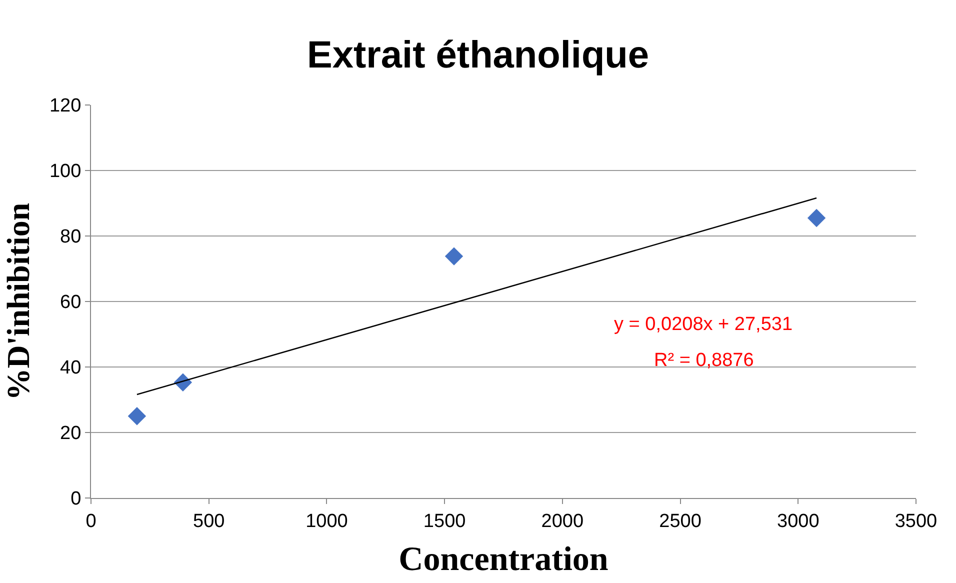 The height and width of the screenshot is (583, 956). Describe the element at coordinates (71, 368) in the screenshot. I see `y-tick-label: 40` at that location.